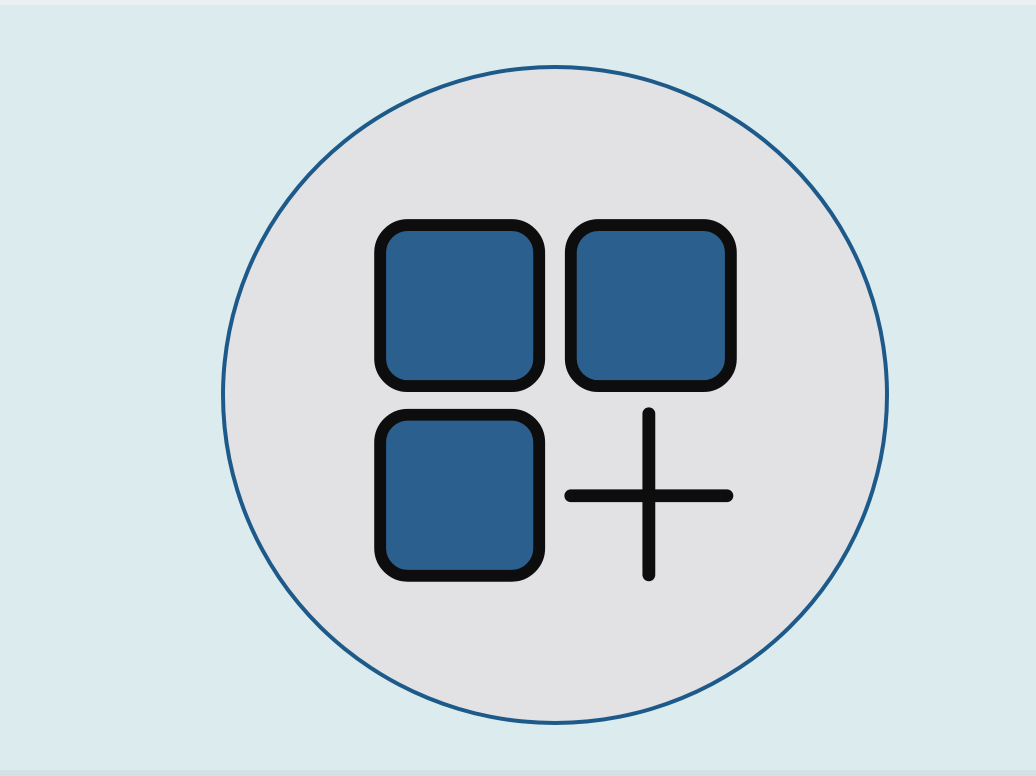 This screenshot has width=1036, height=776. What do you see at coordinates (650, 306) in the screenshot?
I see `app-tile-top-right` at bounding box center [650, 306].